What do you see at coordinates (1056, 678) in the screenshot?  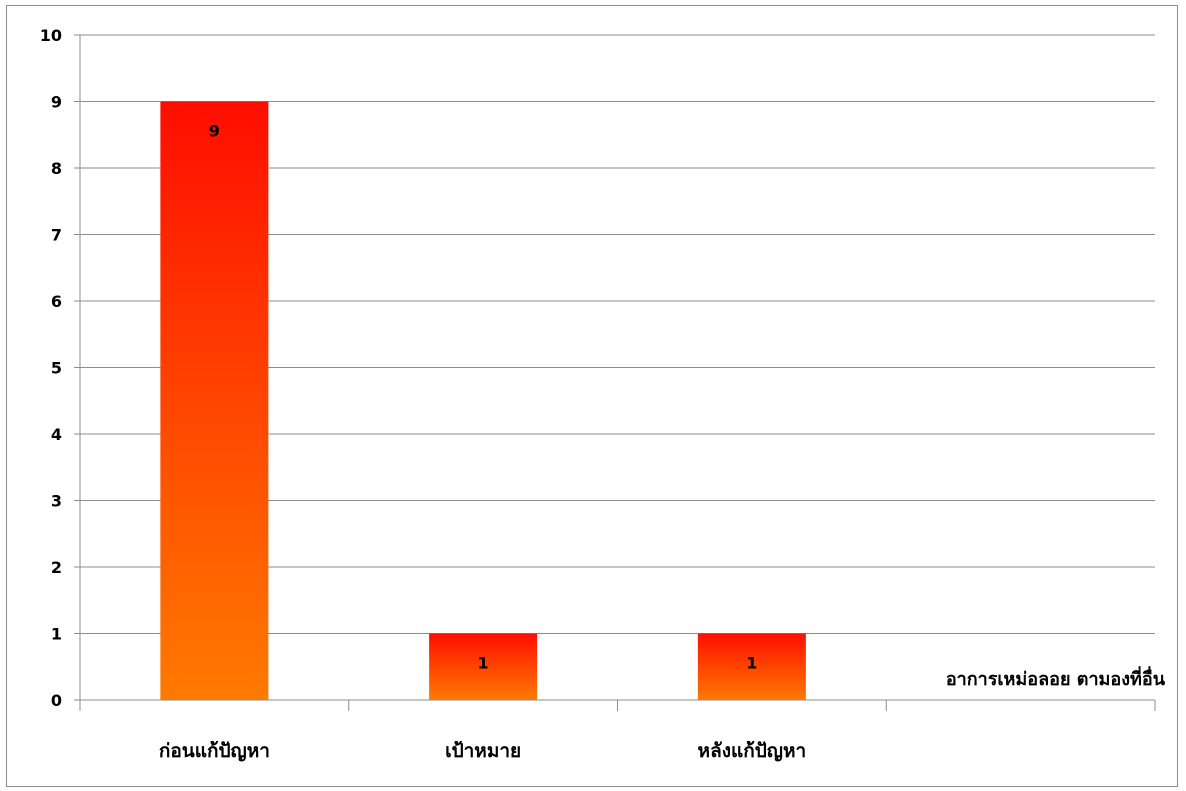 I see `chart-annotation: อาการเหม่อลอย ตามองที่อื่น` at bounding box center [1056, 678].